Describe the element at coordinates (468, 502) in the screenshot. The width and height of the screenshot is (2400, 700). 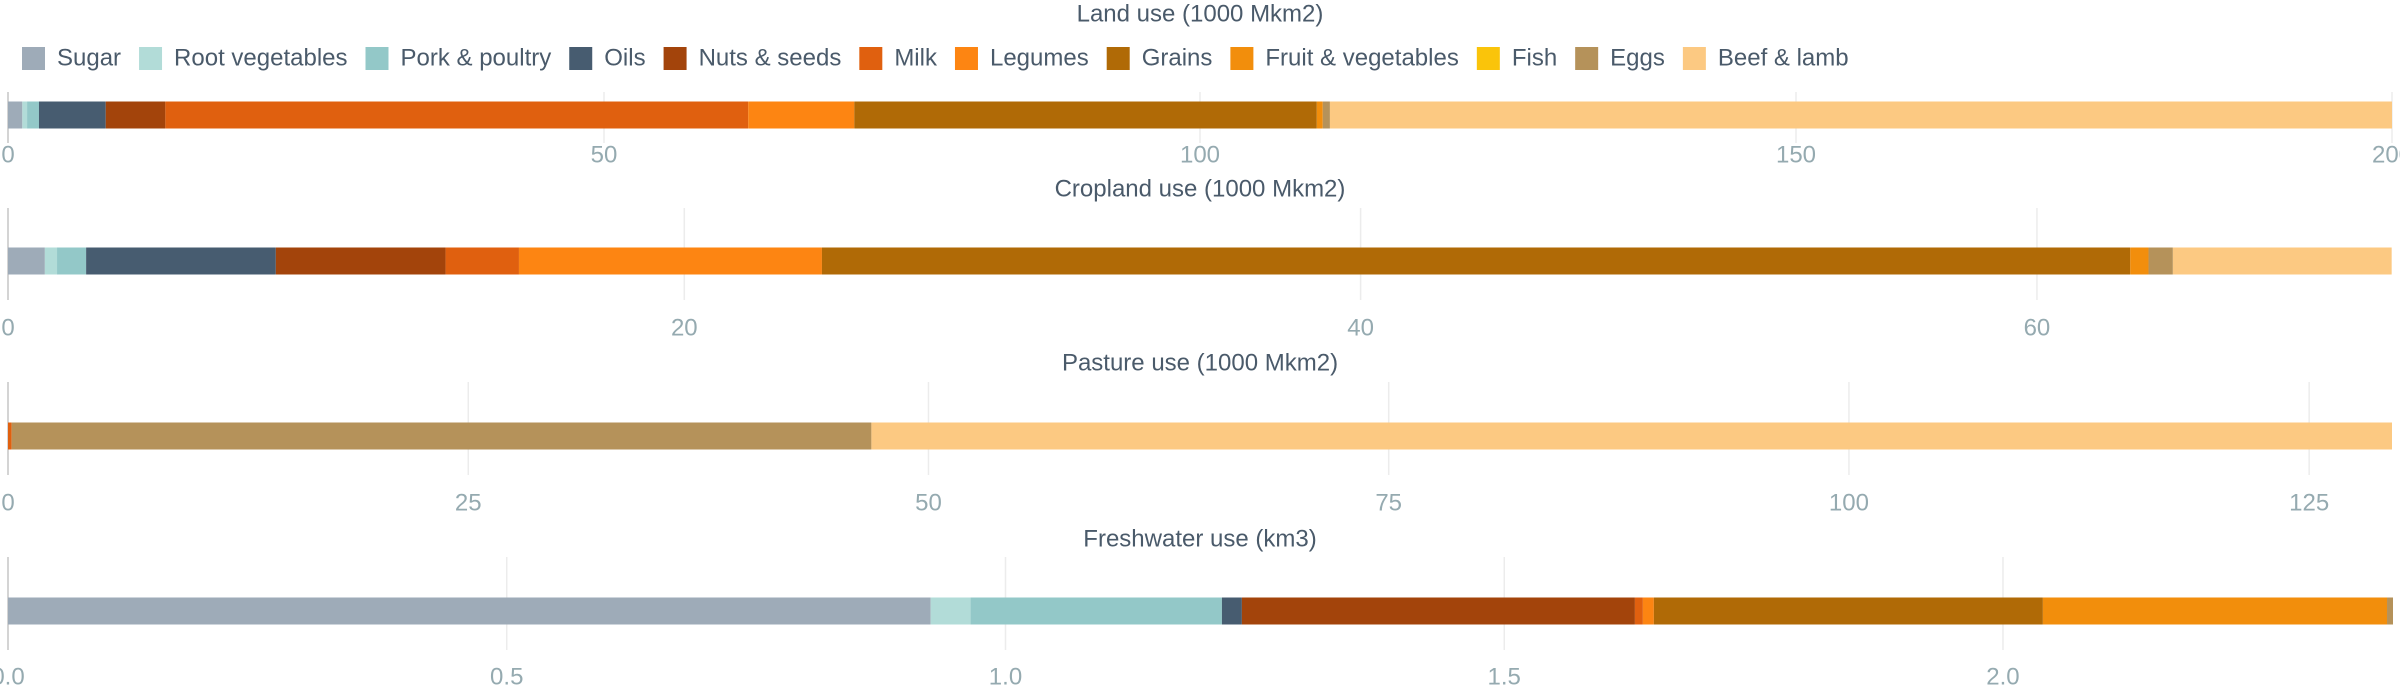
I see `x-tick-label: 25` at that location.